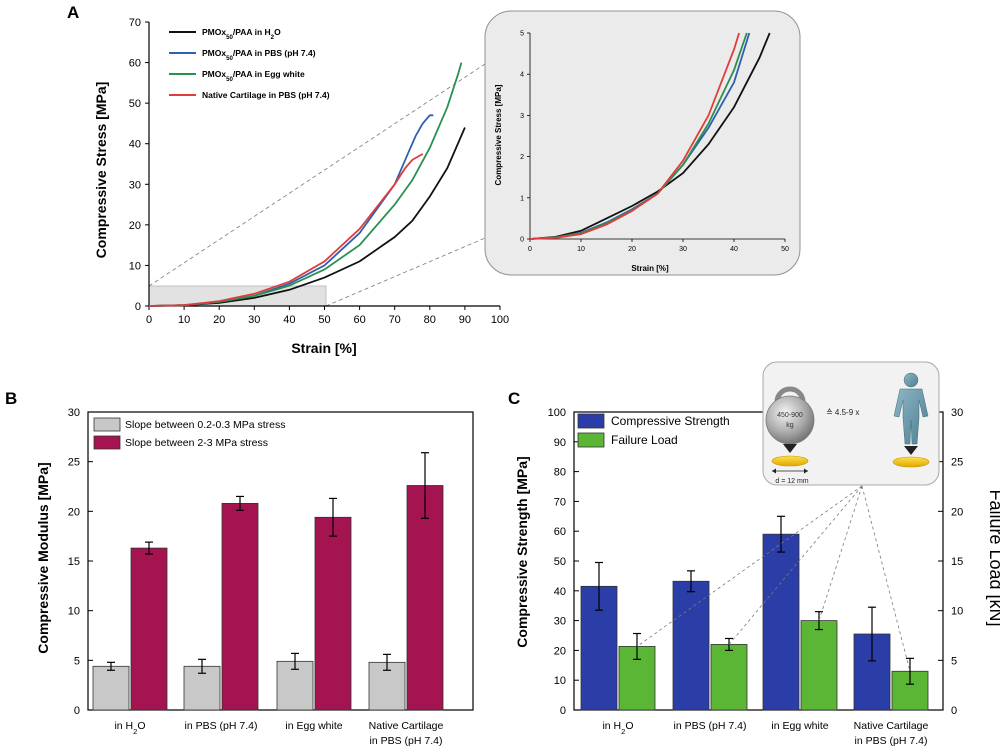 The image size is (1000, 752). What do you see at coordinates (530, 249) in the screenshot?
I see `inset-x-tick-label: 0` at bounding box center [530, 249].